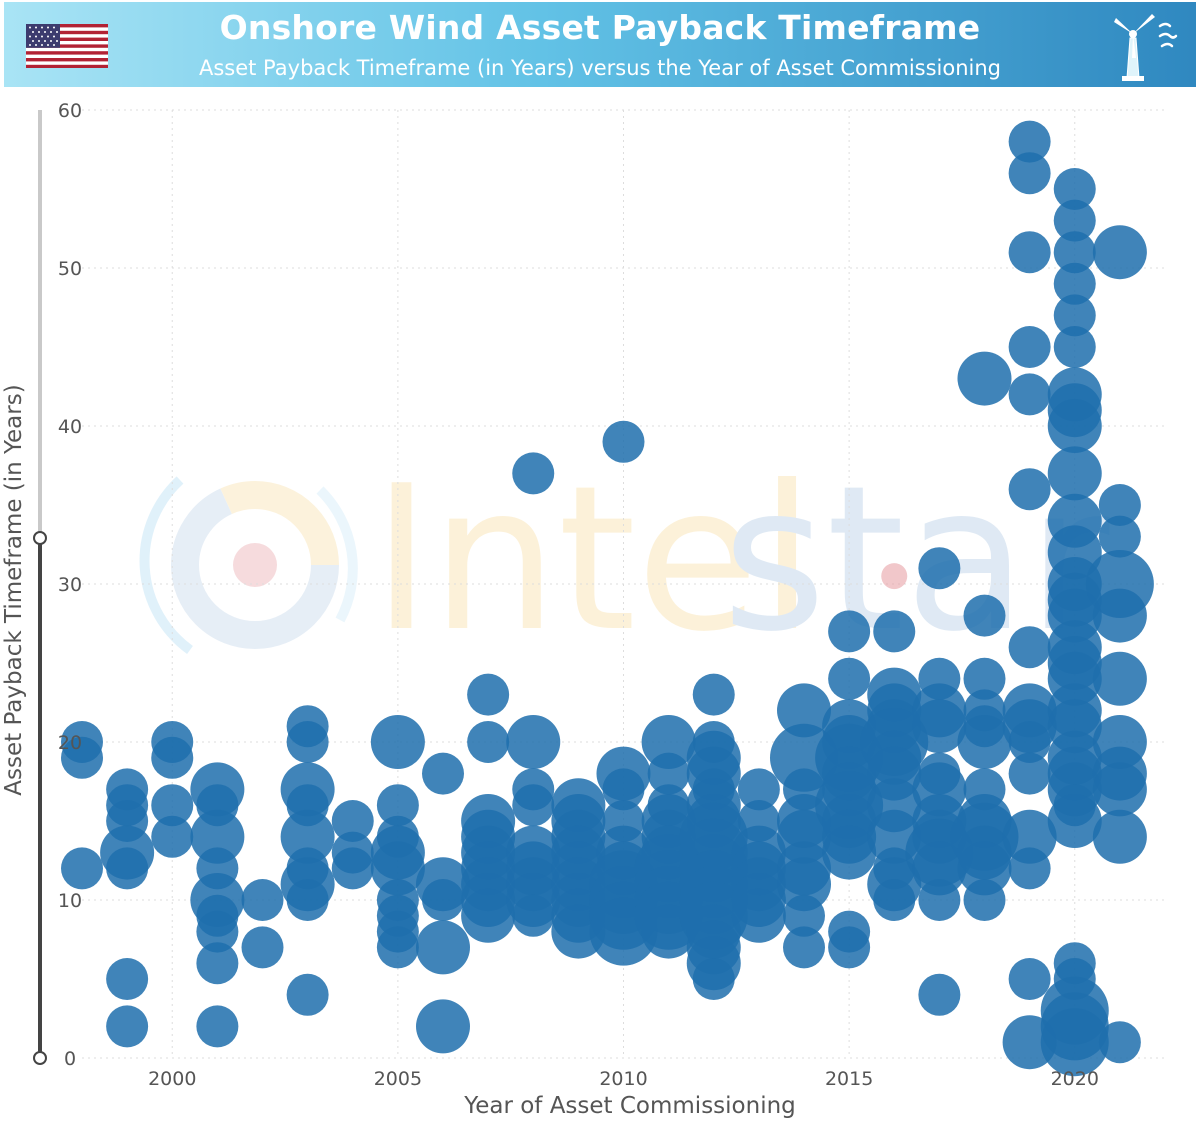 Image resolution: width=1200 pixels, height=1123 pixels. What do you see at coordinates (70, 427) in the screenshot?
I see `y-tick-label: 40` at bounding box center [70, 427].